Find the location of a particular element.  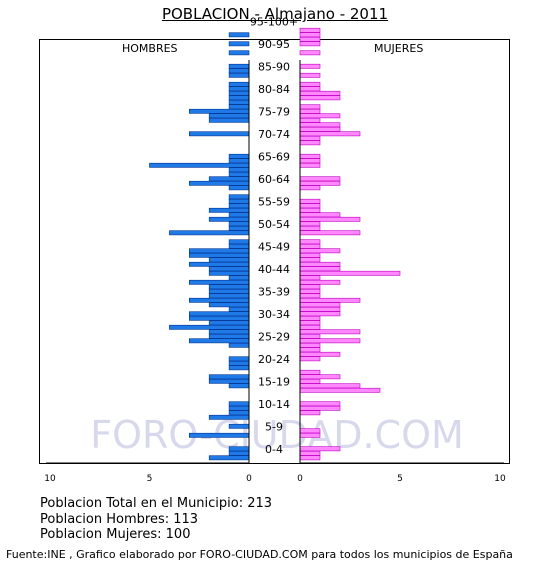

age-label-55-59: 55-59 is located at coordinates (274, 201).